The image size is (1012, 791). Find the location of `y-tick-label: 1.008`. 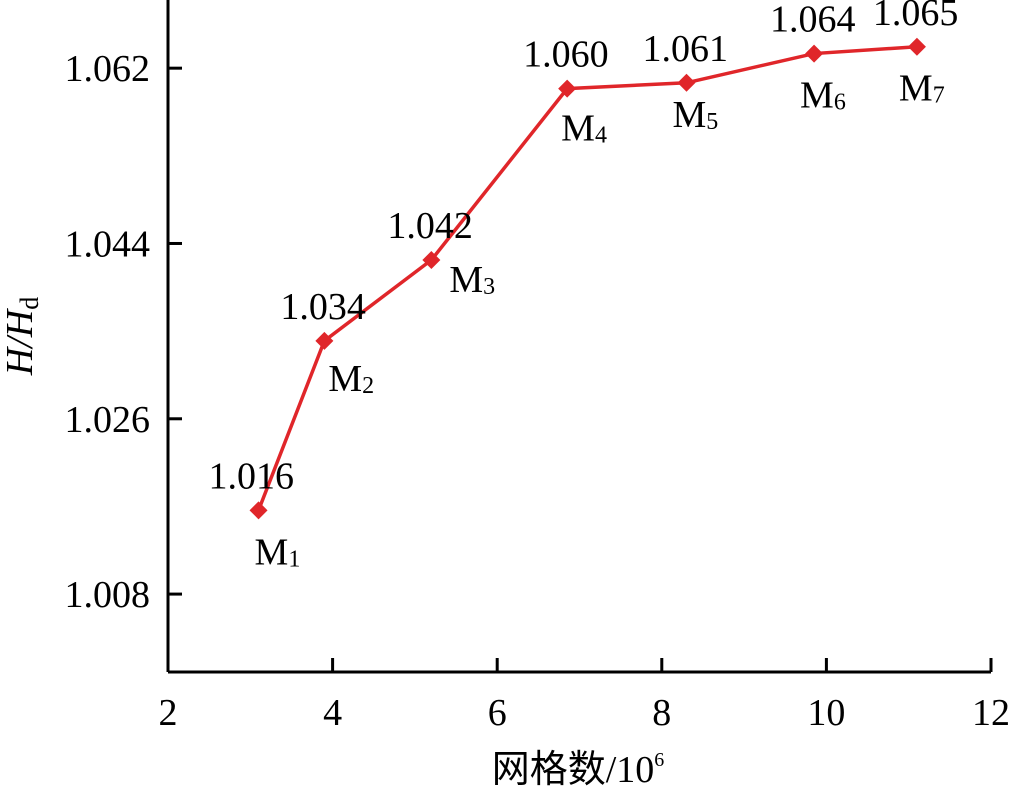

y-tick-label: 1.008 is located at coordinates (108, 595).